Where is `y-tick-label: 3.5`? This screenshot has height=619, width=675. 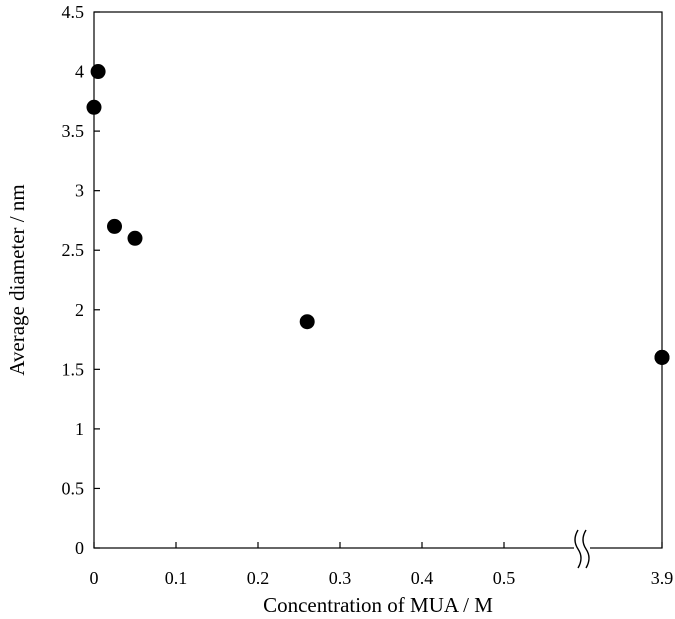
y-tick-label: 3.5 is located at coordinates (73, 131).